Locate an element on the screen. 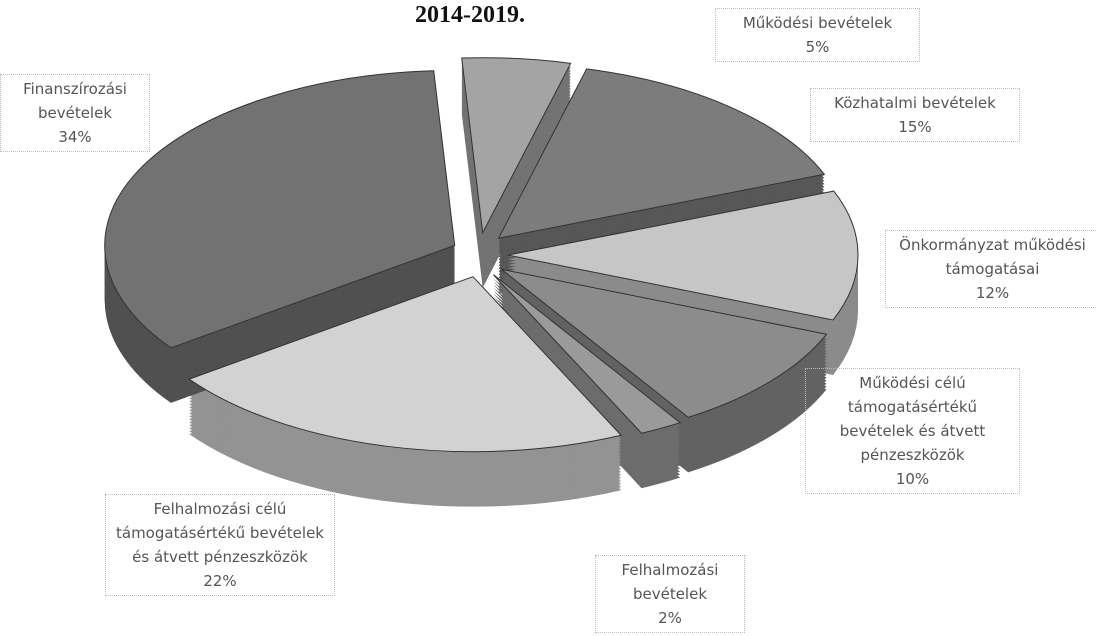 The image size is (1097, 636). data-label: Közhatalmi bevételek 15% is located at coordinates (915, 115).